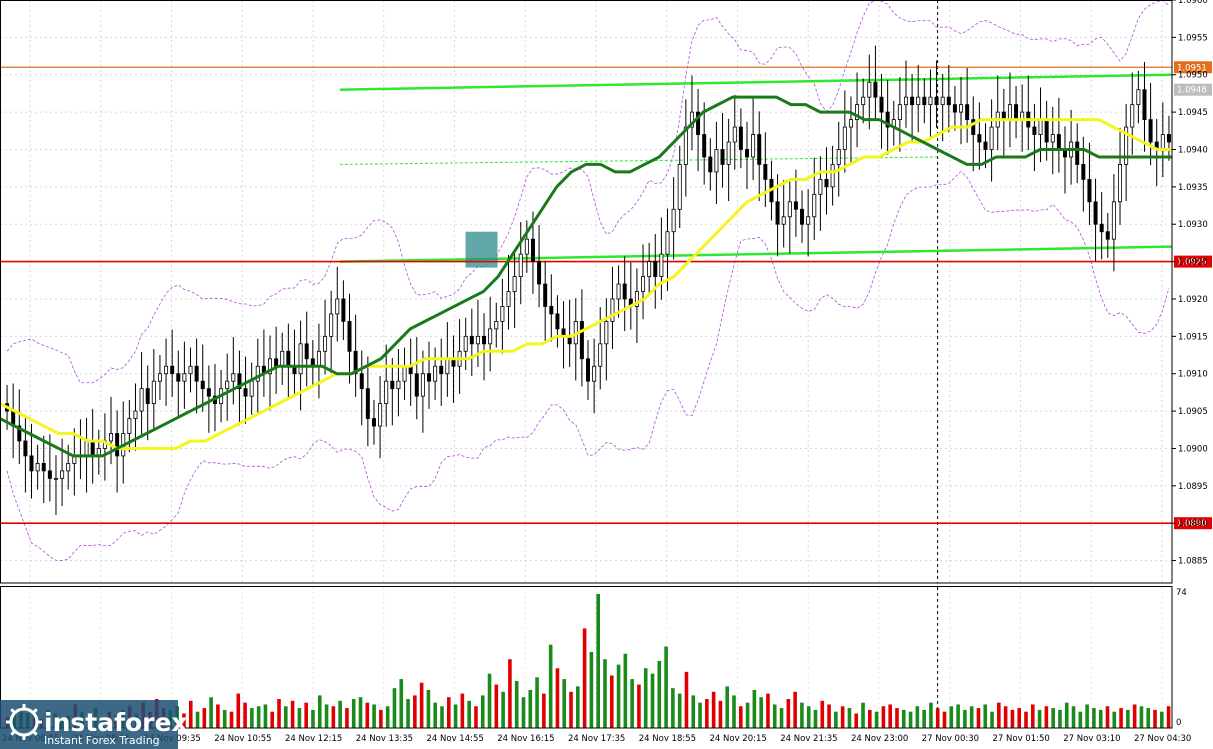 Image resolution: width=1213 pixels, height=749 pixels. What do you see at coordinates (313, 739) in the screenshot?
I see `time-tick-label: 24 Nov 12:15` at bounding box center [313, 739].